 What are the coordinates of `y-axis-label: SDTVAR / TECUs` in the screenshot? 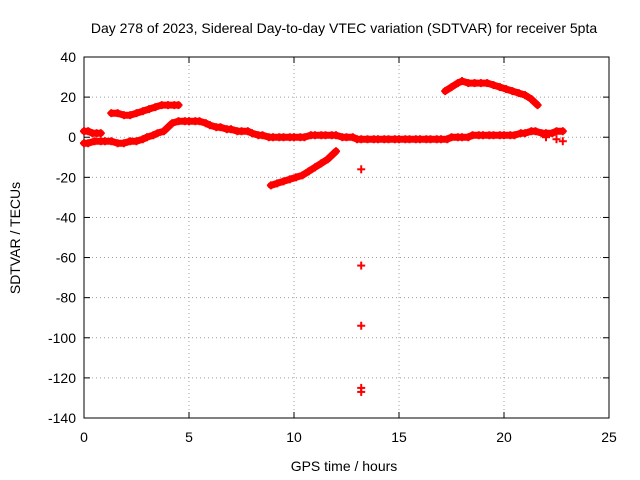 It's located at (15, 238).